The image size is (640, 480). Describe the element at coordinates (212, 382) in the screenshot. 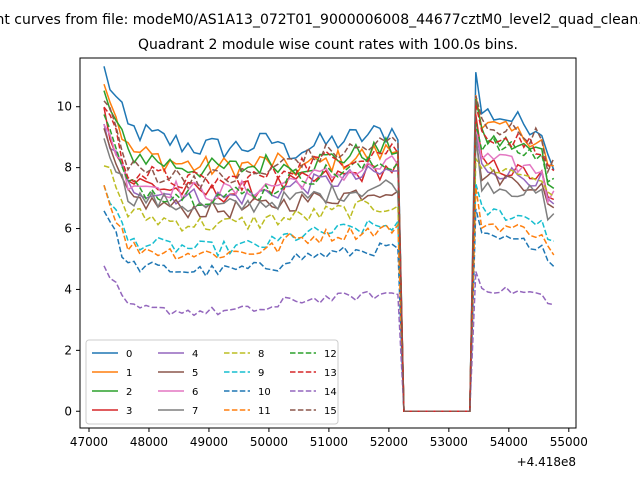

I see `legend-box` at that location.